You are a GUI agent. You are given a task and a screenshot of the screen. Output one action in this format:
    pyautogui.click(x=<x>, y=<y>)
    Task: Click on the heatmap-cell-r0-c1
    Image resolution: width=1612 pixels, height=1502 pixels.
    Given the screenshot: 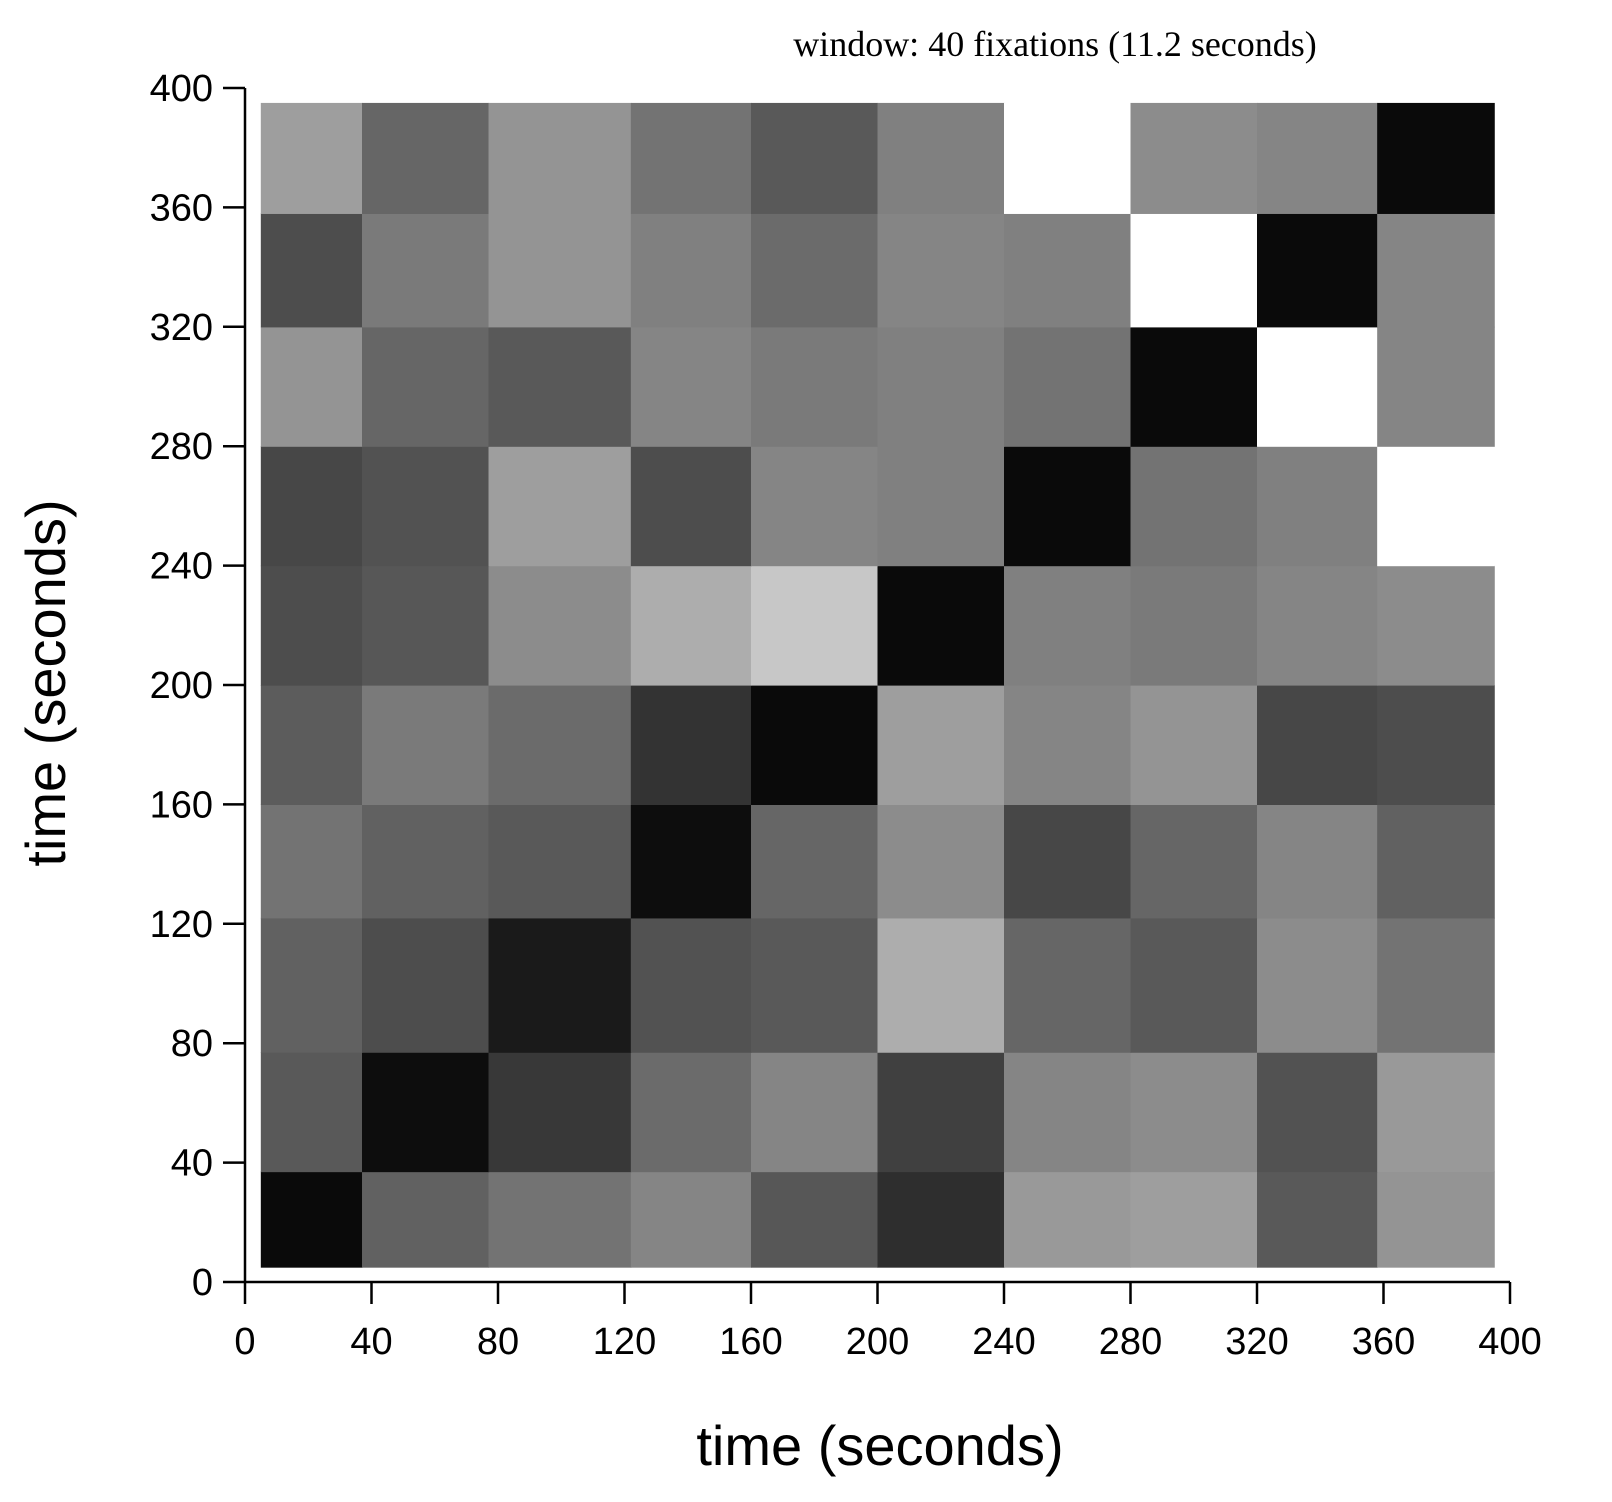 What is the action you would take?
    pyautogui.click(x=426, y=1219)
    